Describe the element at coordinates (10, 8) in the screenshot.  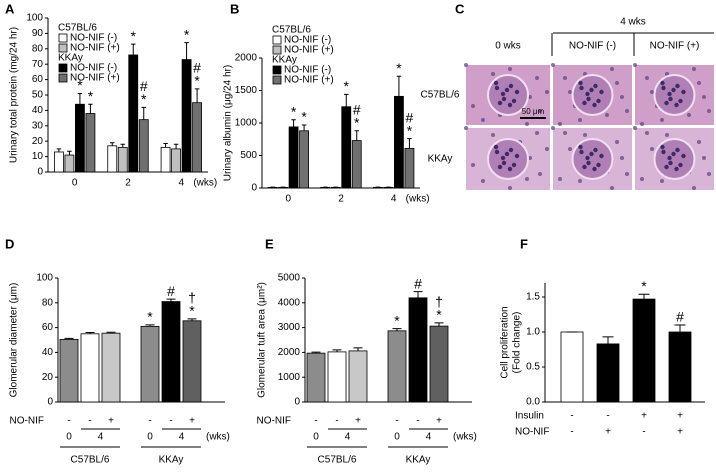
I see `panel-label: A` at that location.